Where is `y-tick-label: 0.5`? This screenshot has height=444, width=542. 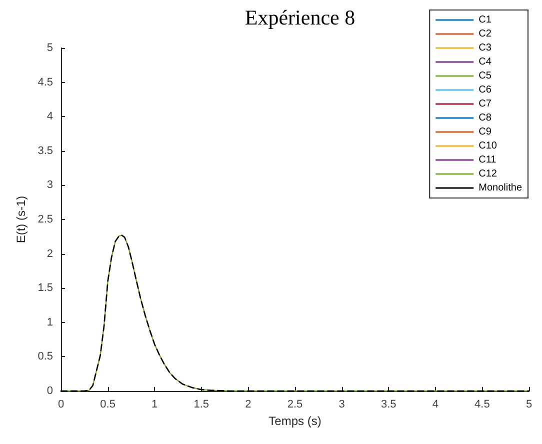
y-tick-label: 0.5 is located at coordinates (45, 356).